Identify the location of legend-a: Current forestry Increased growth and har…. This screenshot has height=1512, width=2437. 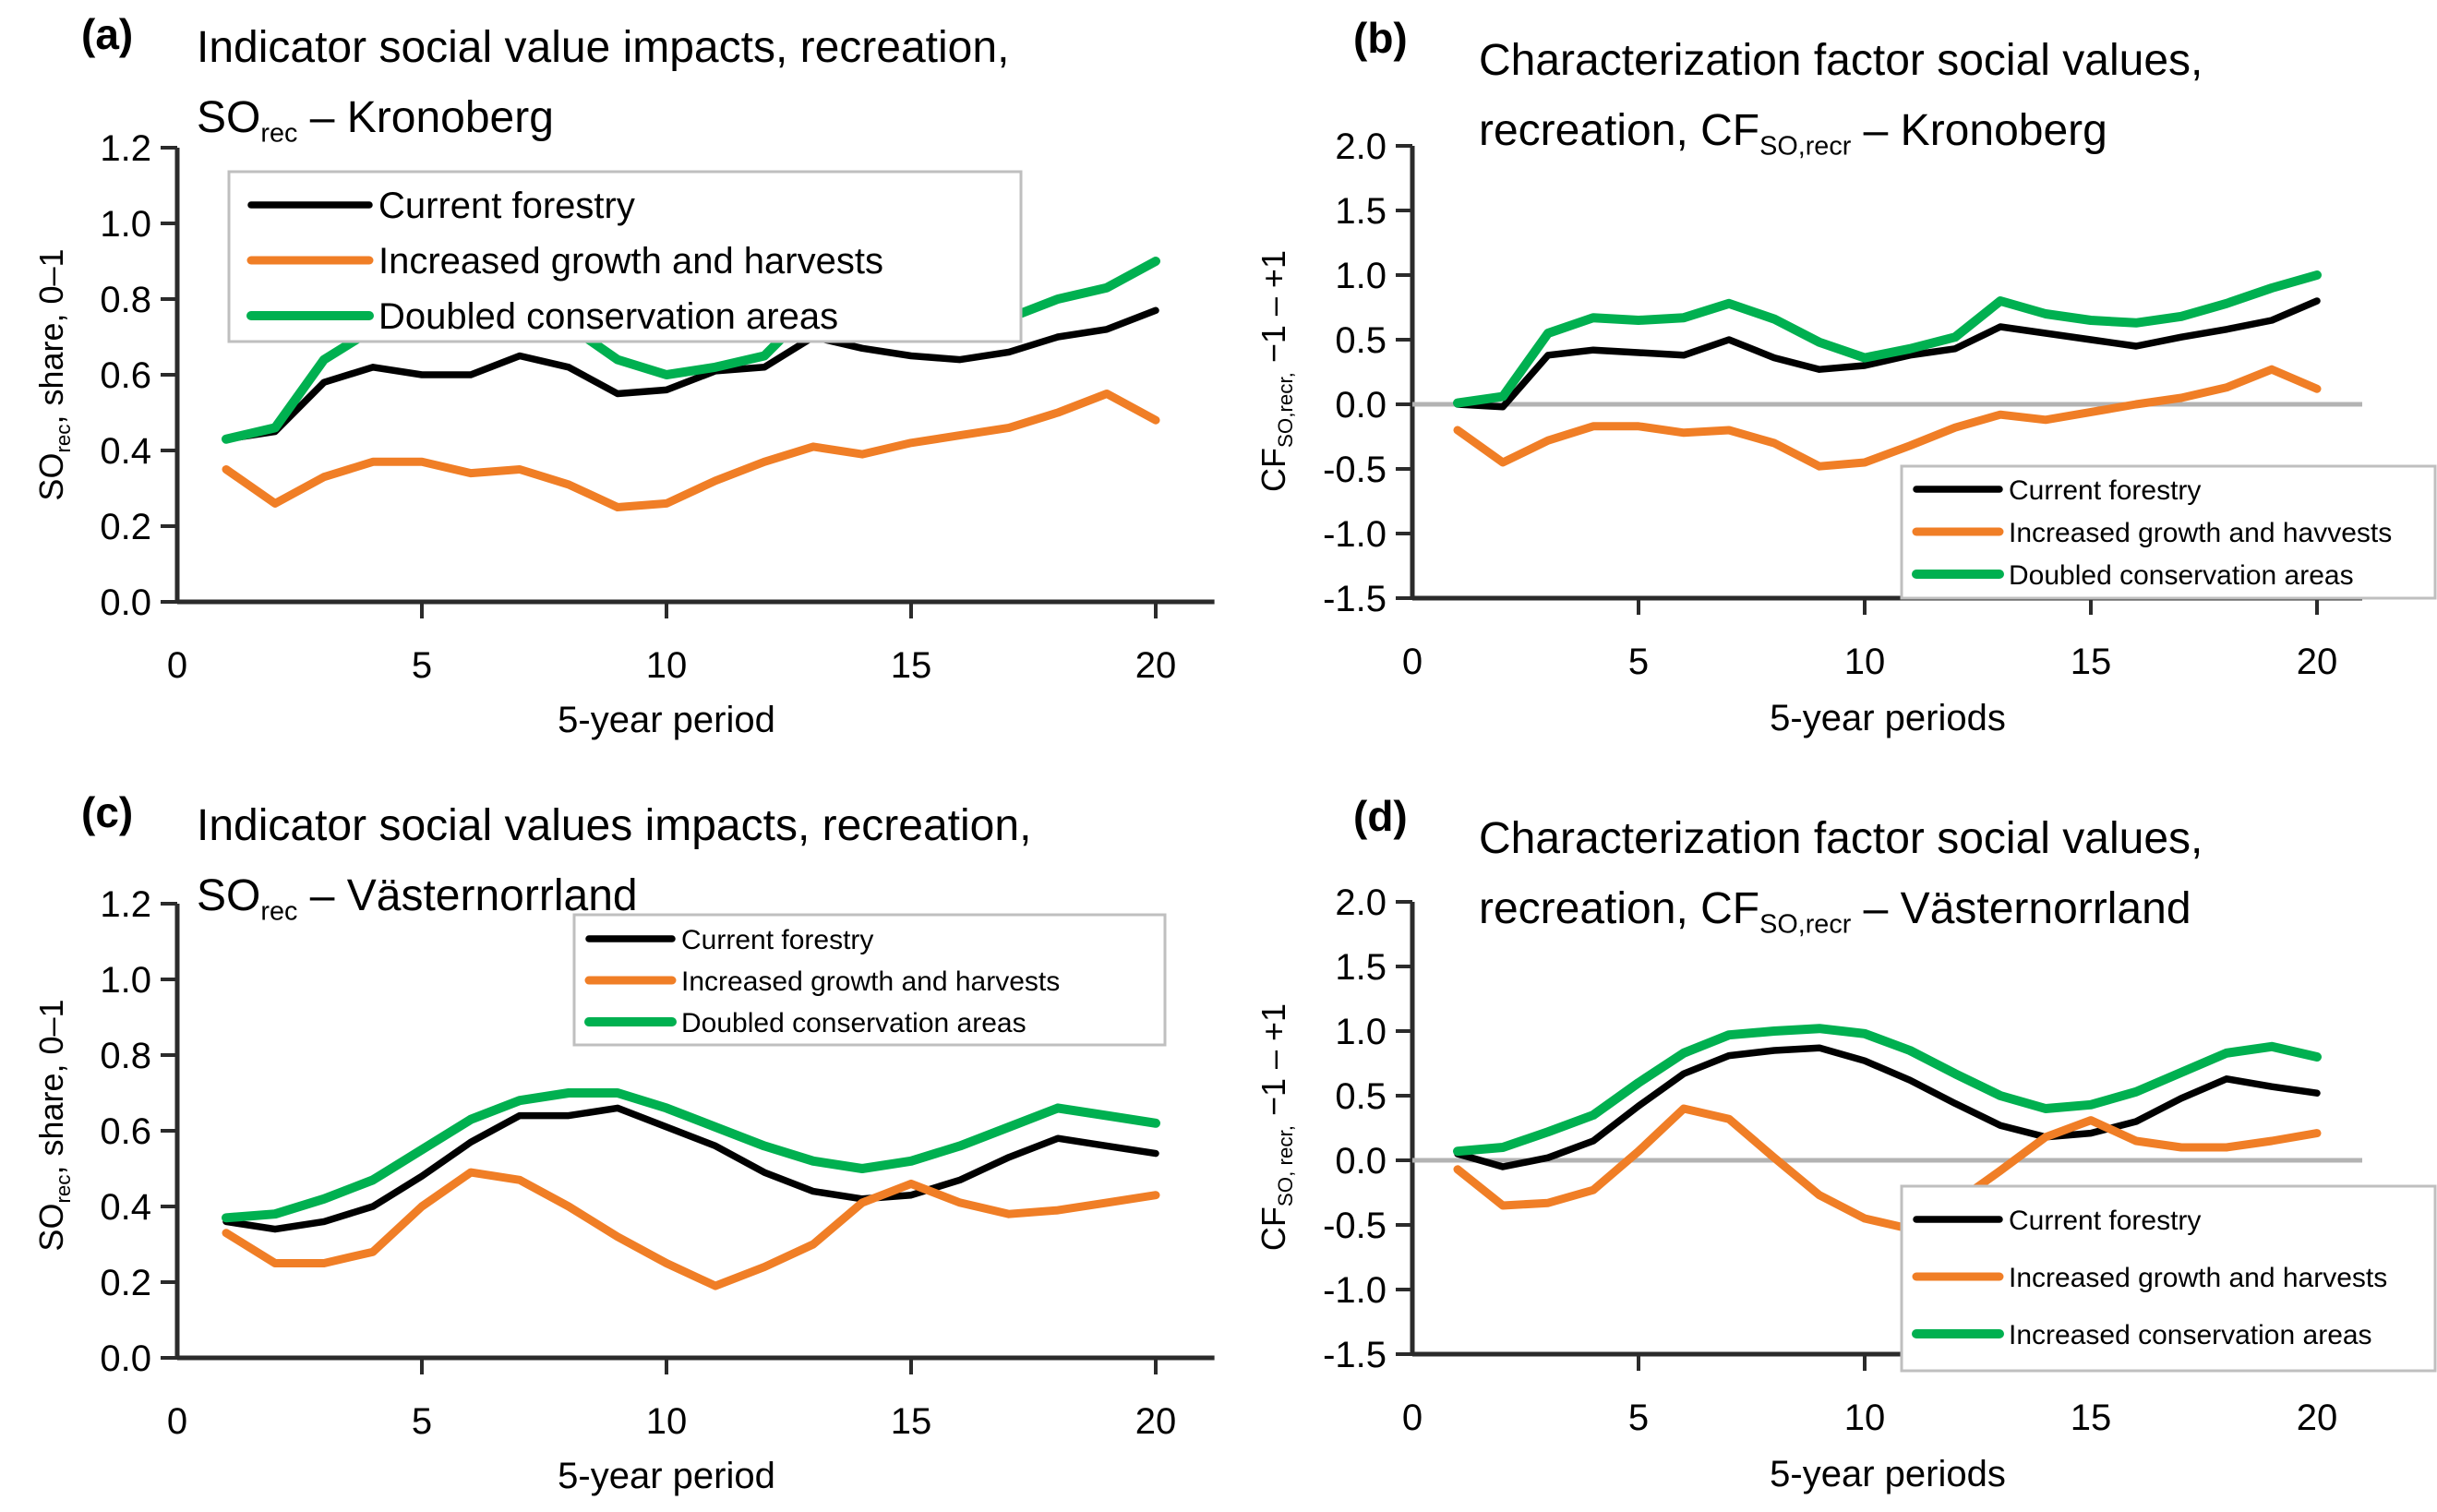
(625, 256).